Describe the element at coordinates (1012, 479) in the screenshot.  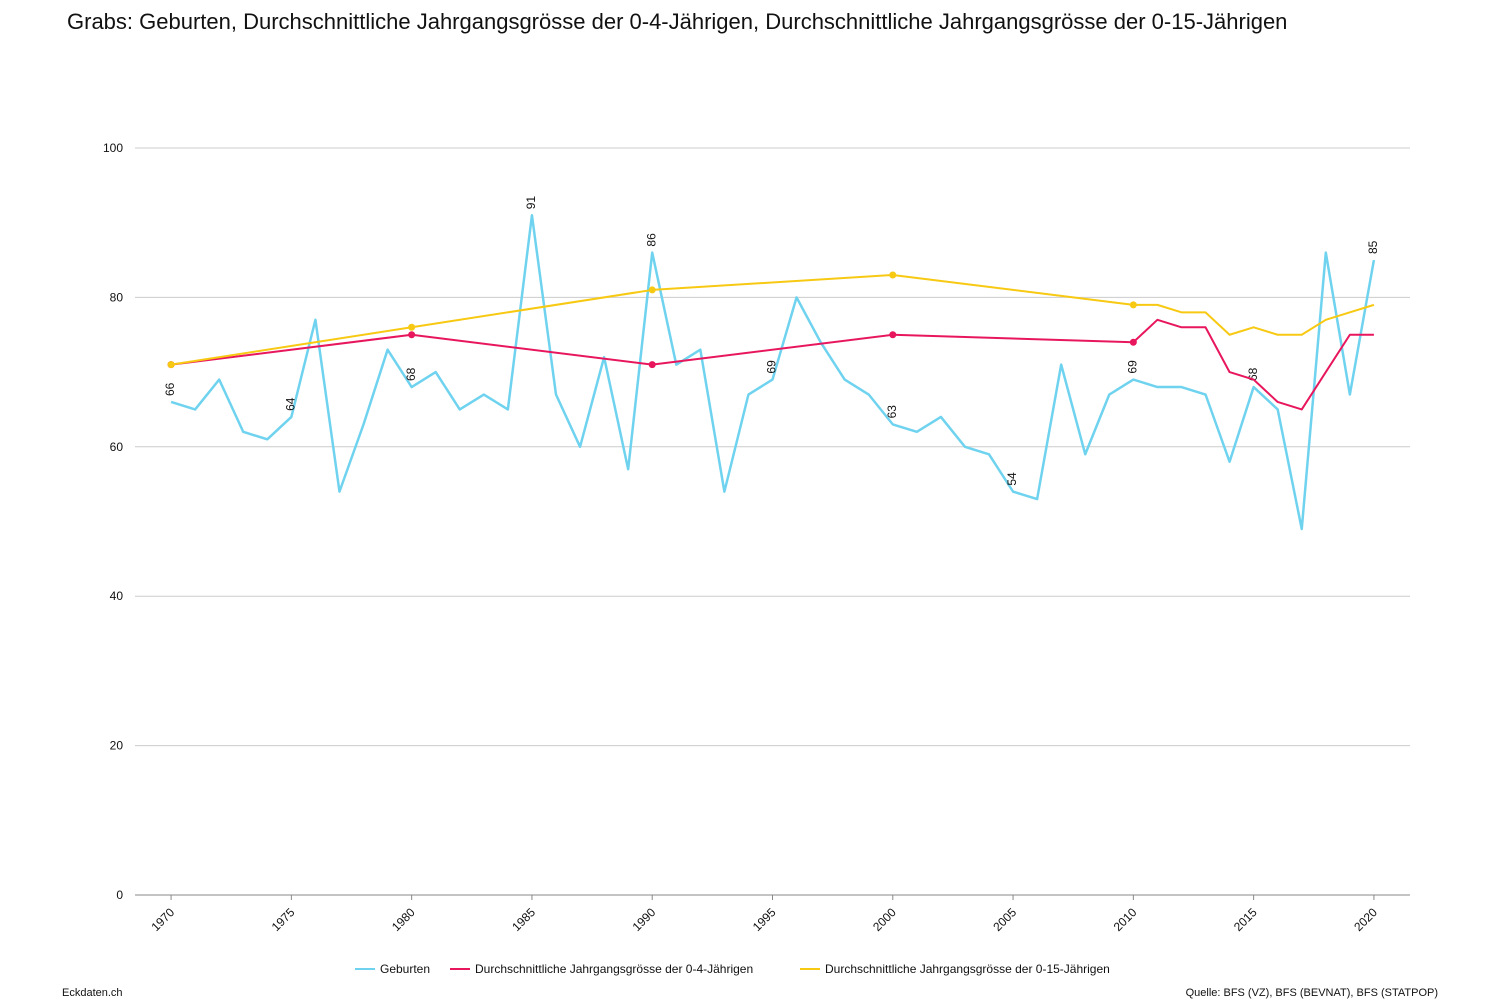
I see `data-label: 54` at that location.